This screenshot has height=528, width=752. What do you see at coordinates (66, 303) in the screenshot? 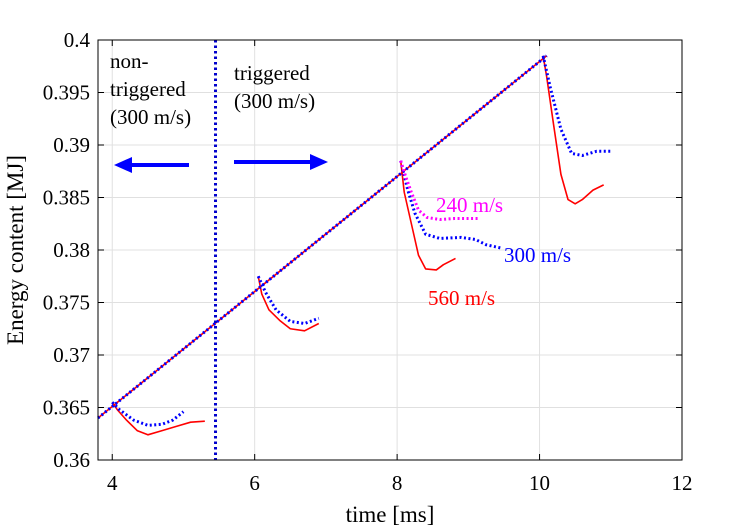
I see `y-tick-label: 0.375` at bounding box center [66, 303].